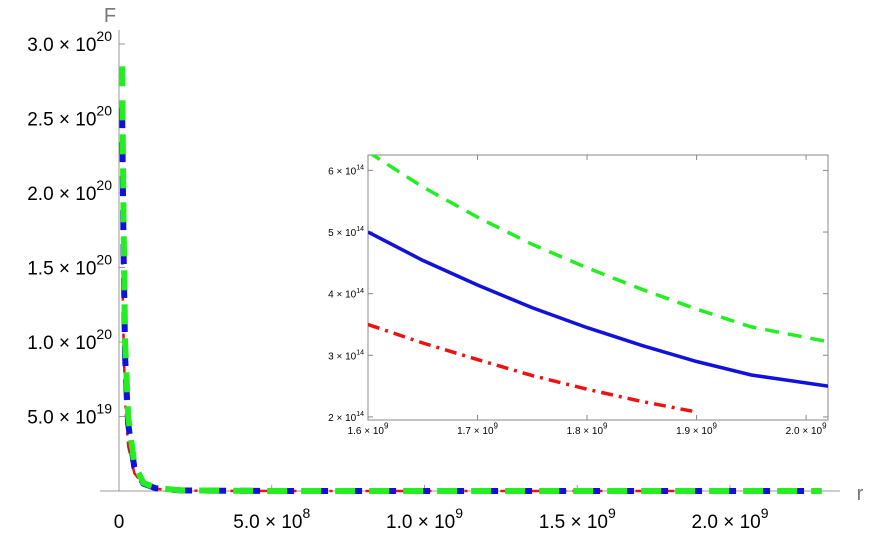 The width and height of the screenshot is (872, 536). I want to click on x-tick-label-1: 5.0 × 10⁸, so click(271, 519).